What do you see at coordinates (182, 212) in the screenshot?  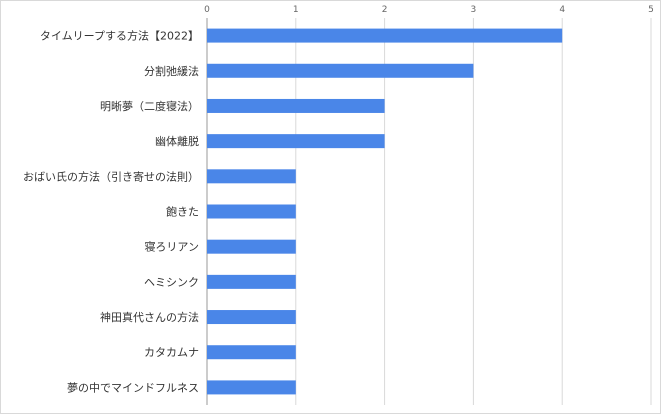 I see `category-label: 飽きた` at bounding box center [182, 212].